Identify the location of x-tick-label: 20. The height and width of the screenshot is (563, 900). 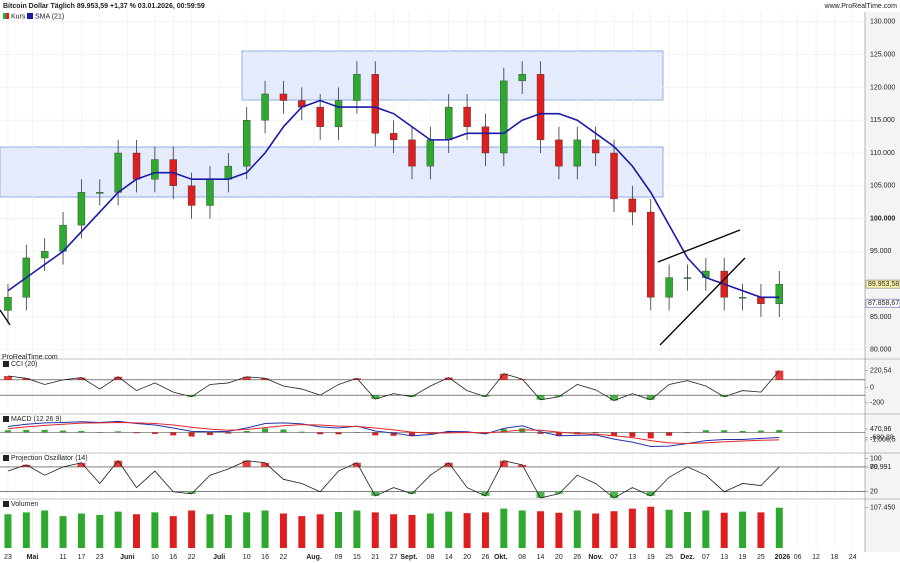
(559, 557).